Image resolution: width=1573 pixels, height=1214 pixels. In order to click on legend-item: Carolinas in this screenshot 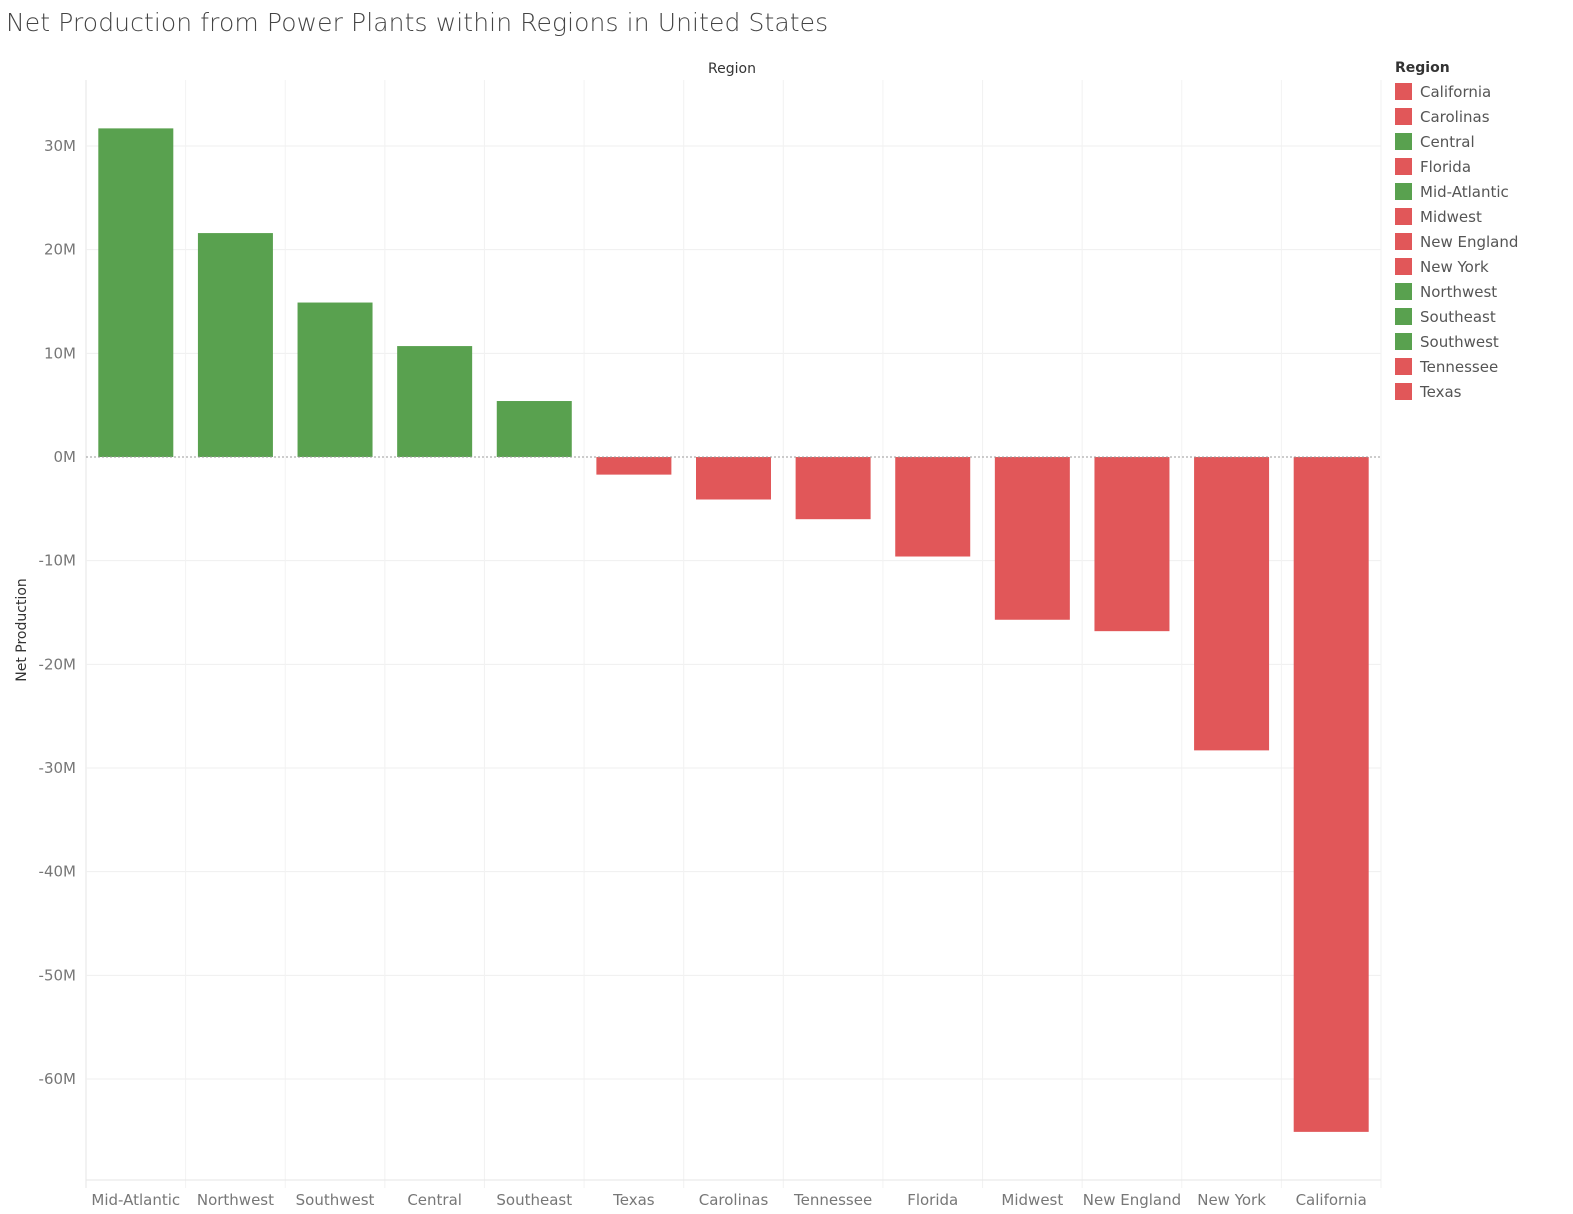, I will do `click(1480, 116)`.